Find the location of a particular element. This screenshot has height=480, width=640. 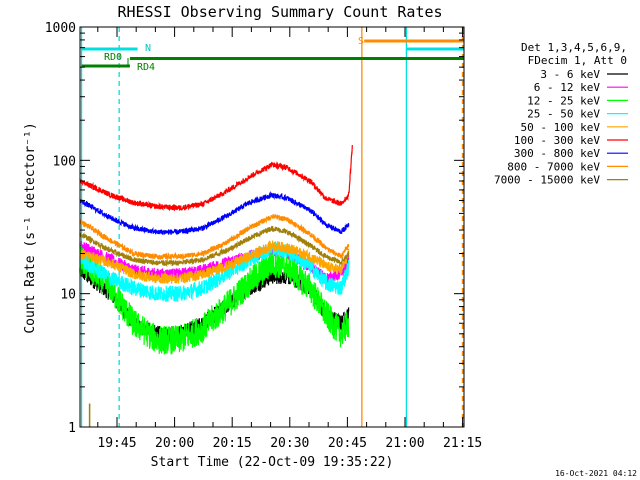

y-tick-label: 1 is located at coordinates (72, 428).